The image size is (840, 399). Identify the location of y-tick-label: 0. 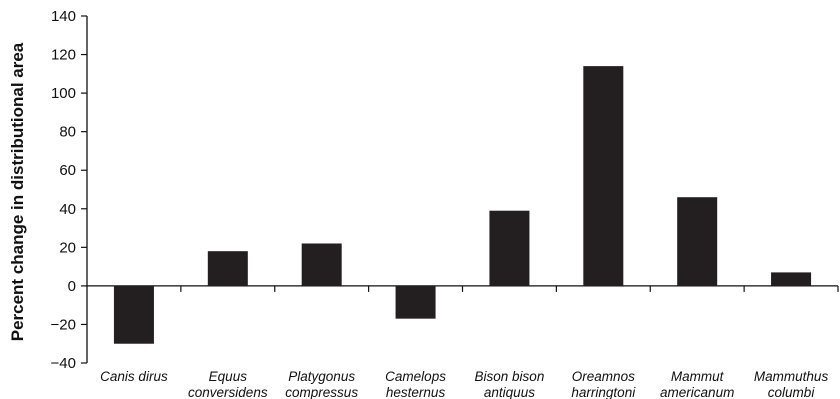
(72, 286).